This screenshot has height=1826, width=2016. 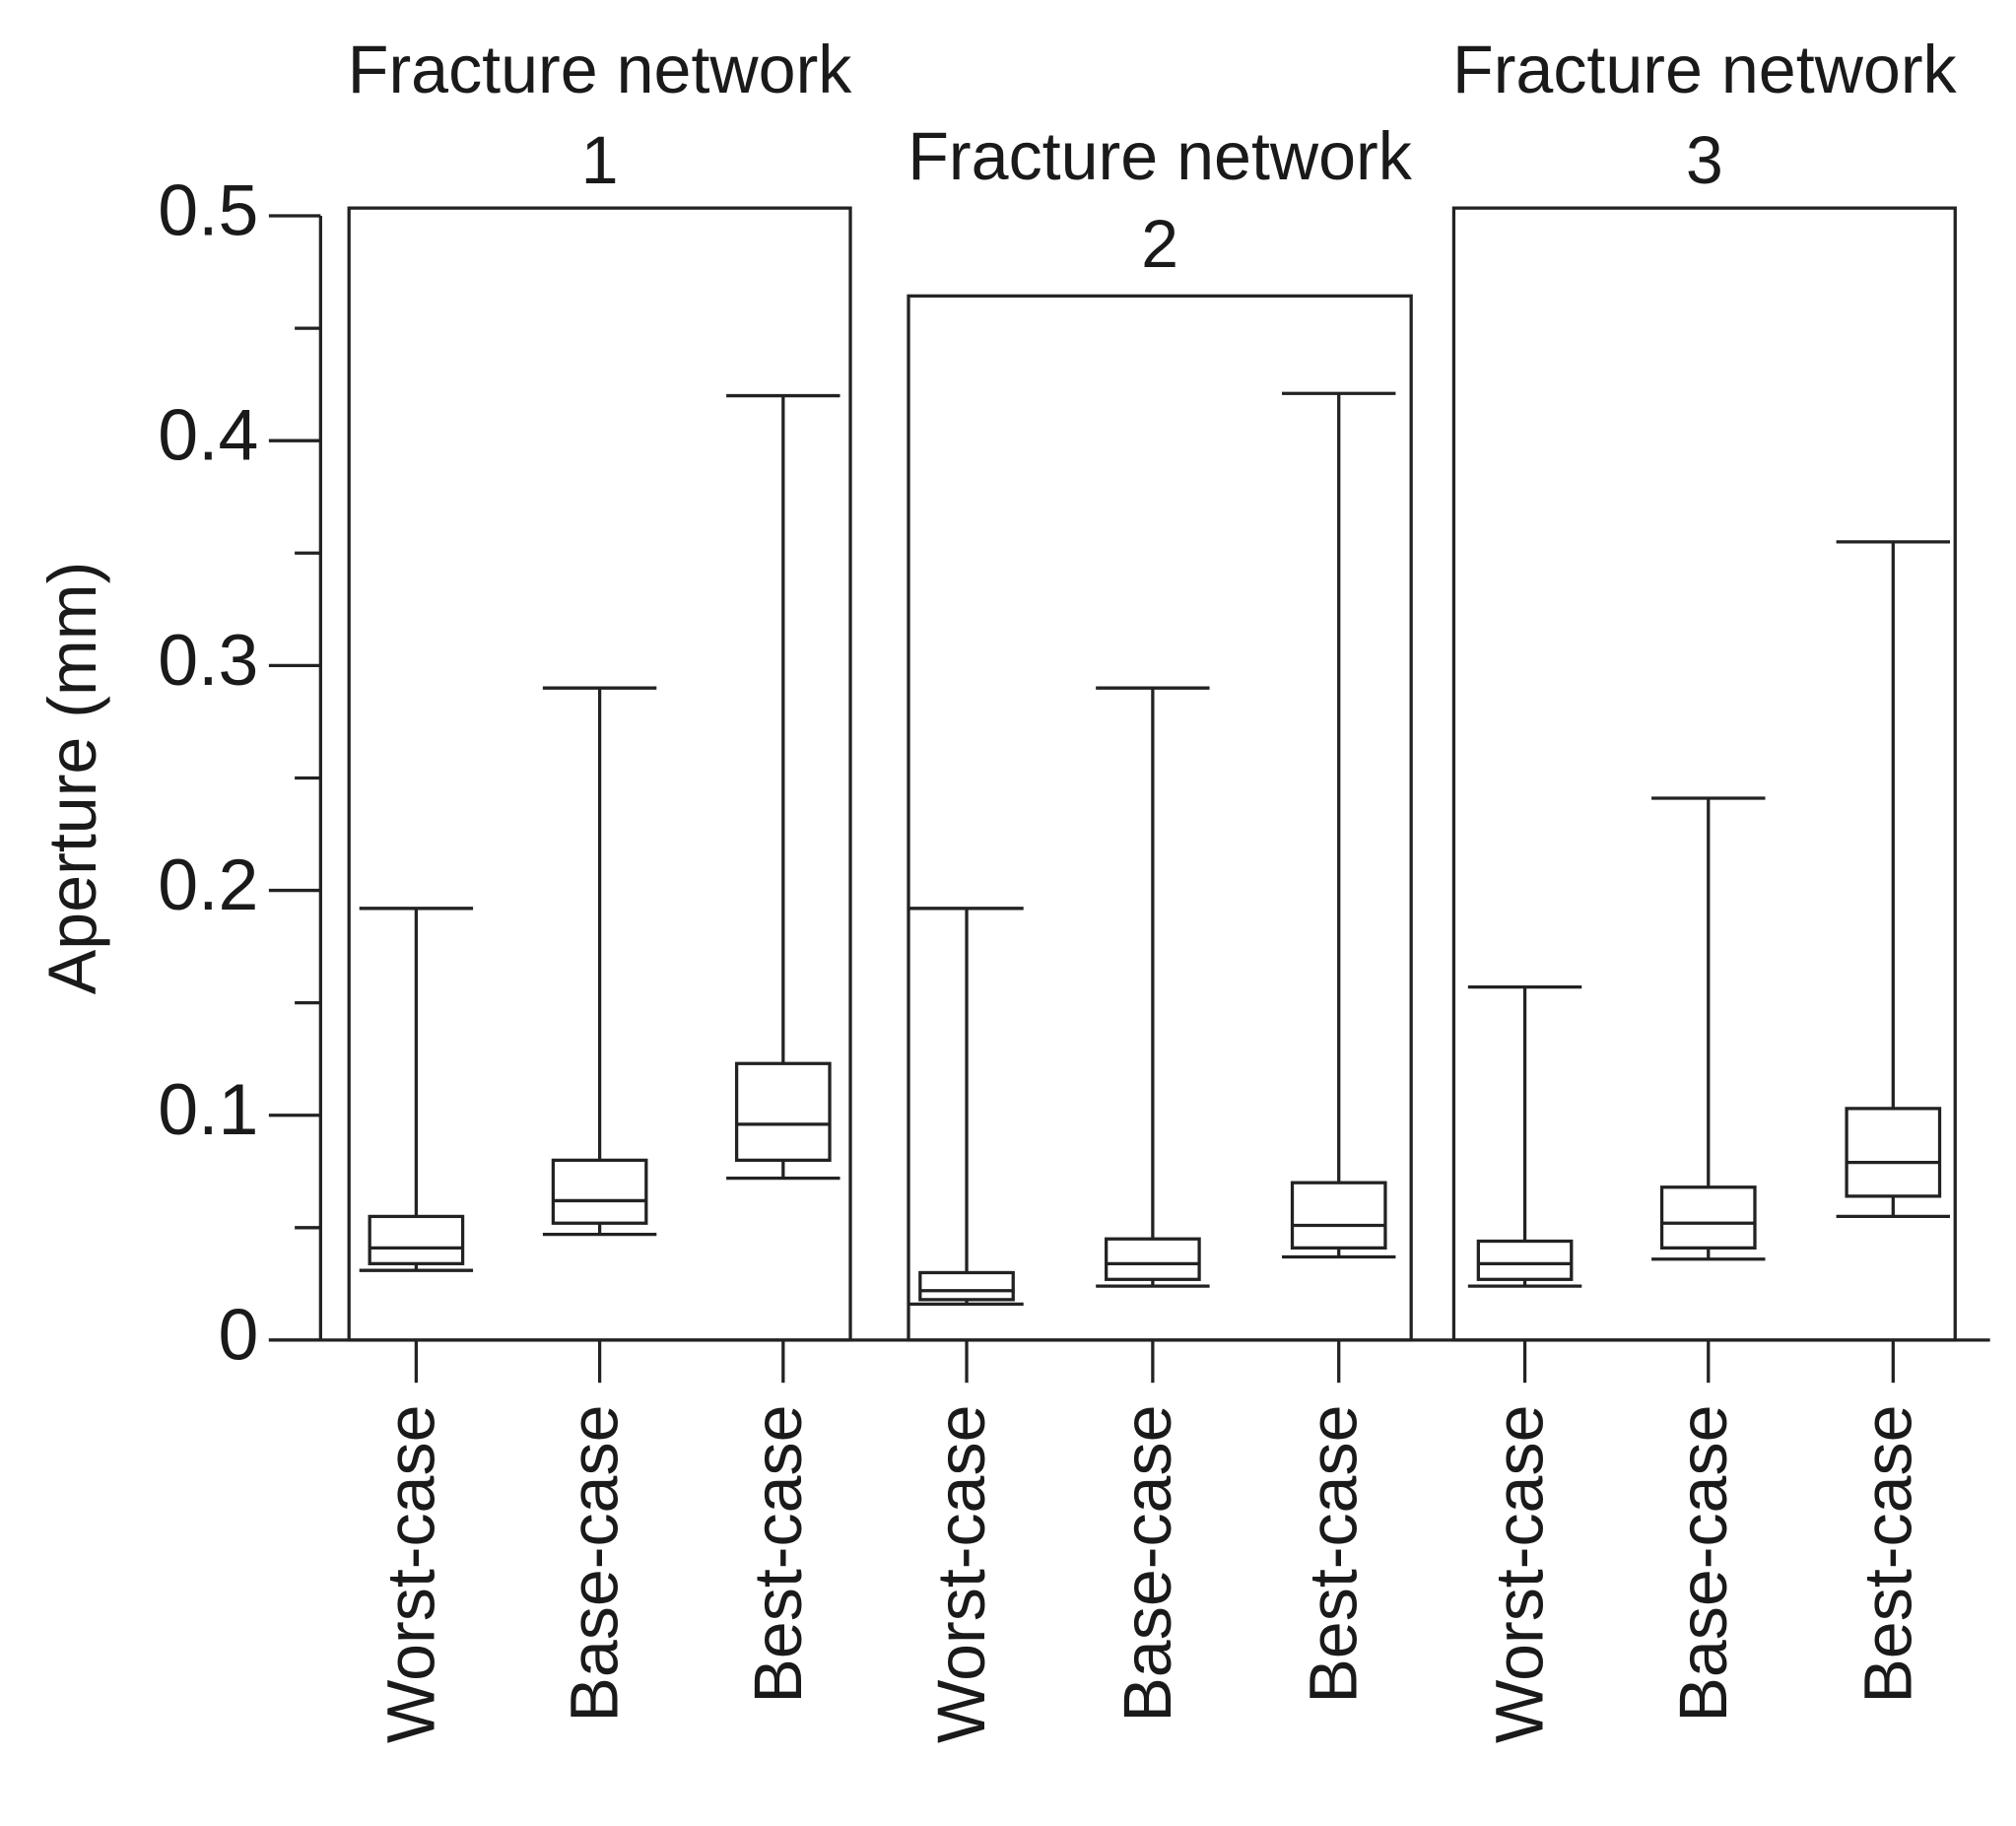 I want to click on y-tick-label: 0.3, so click(x=208, y=660).